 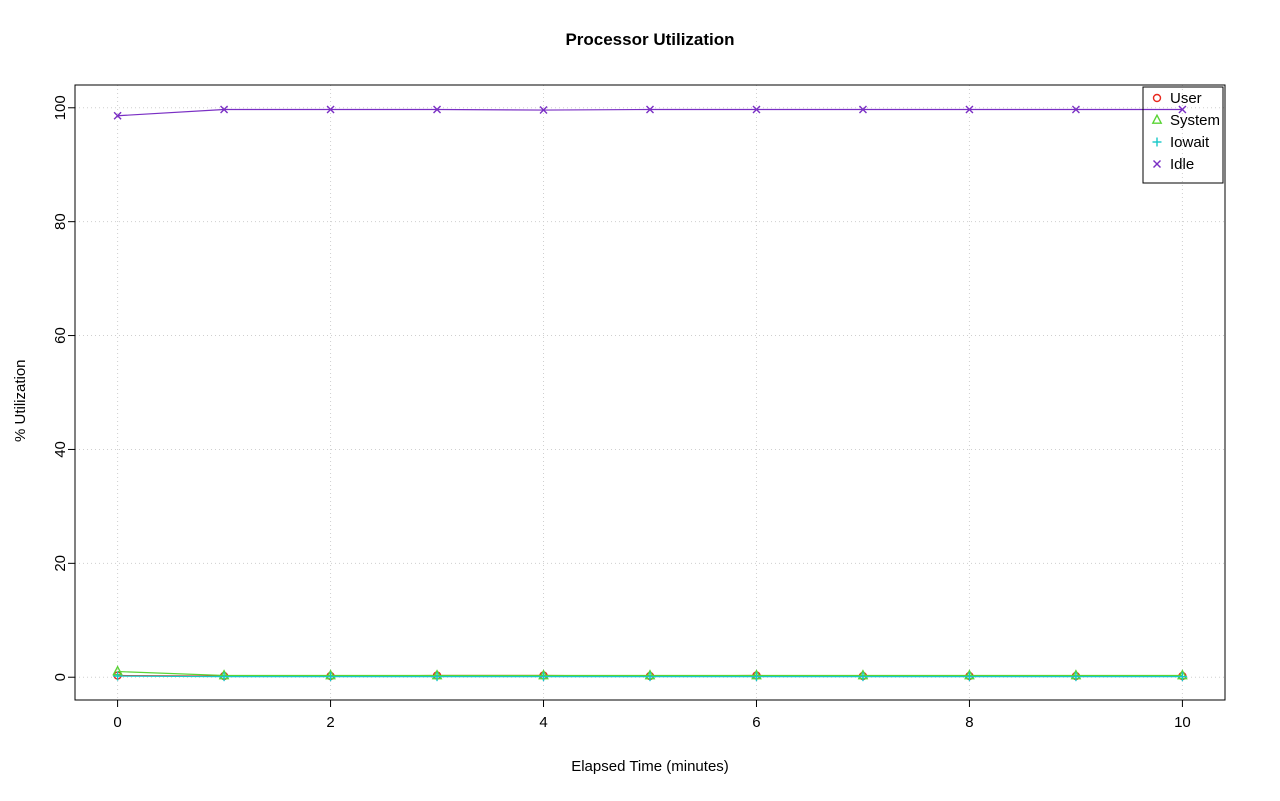 I want to click on legend-label-user: User, so click(x=1186, y=98).